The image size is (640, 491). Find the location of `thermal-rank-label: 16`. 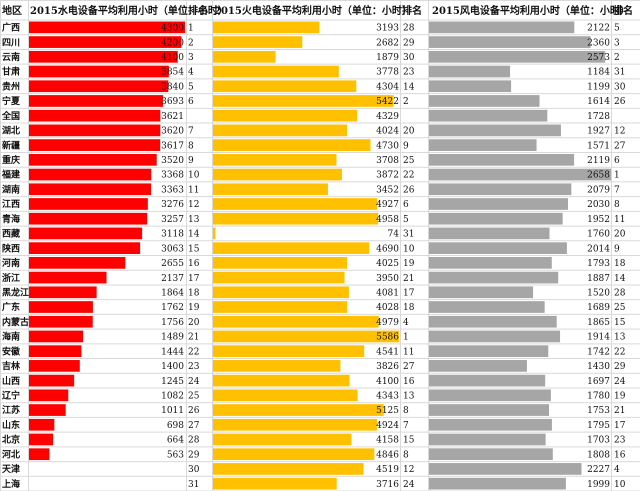

thermal-rank-label: 16 is located at coordinates (409, 382).